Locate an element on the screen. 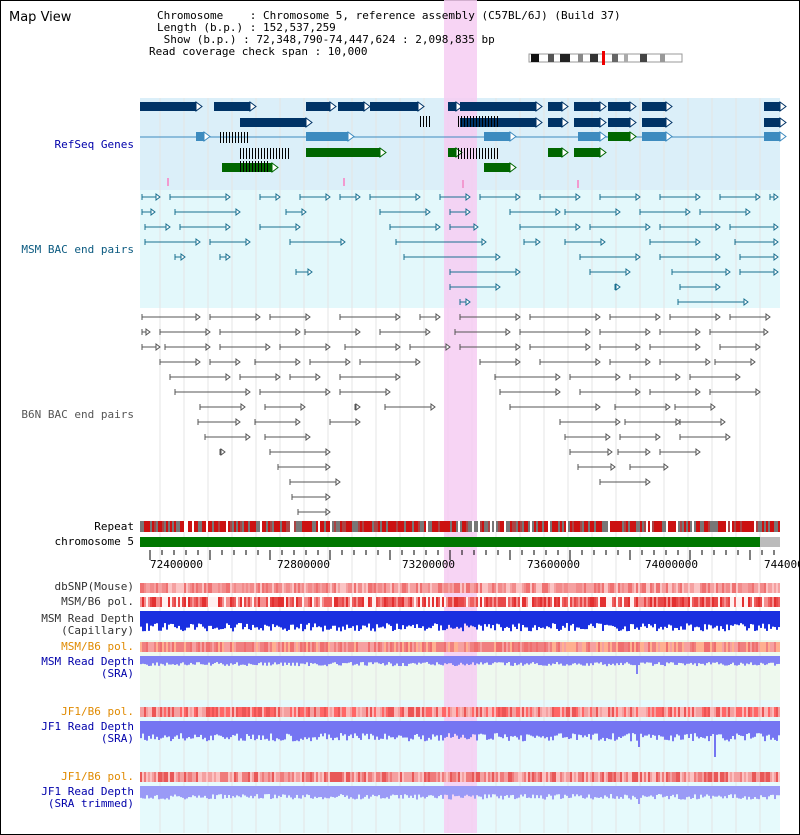 Image resolution: width=800 pixels, height=835 pixels. track-label-msm-depth-sra: MSM Read Depth (SRA) is located at coordinates (87, 668).